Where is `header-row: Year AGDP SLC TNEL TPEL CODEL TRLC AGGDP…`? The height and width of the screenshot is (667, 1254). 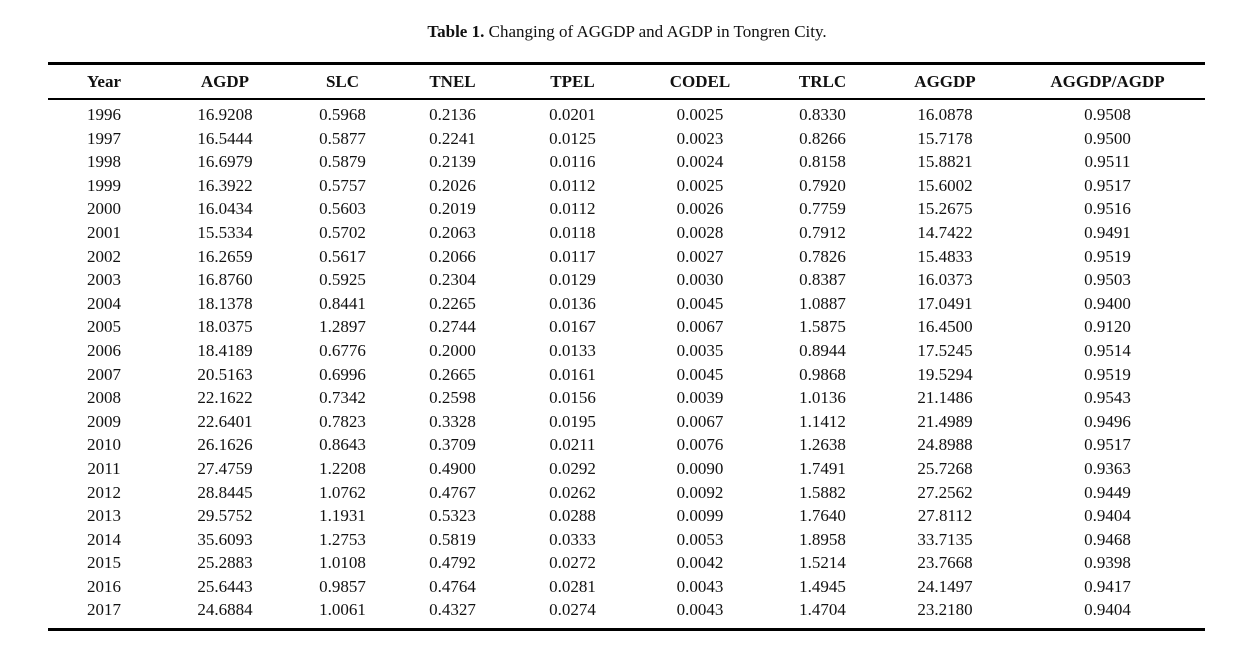 header-row: Year AGDP SLC TNEL TPEL CODEL TRLC AGGDP… is located at coordinates (626, 81).